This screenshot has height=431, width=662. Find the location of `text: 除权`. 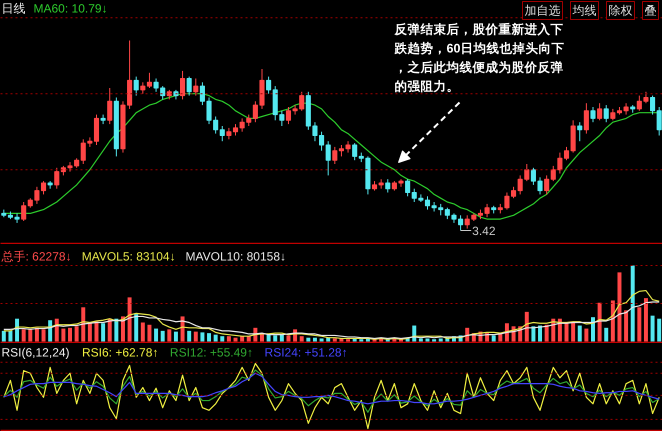

text: 除权 is located at coordinates (620, 11).